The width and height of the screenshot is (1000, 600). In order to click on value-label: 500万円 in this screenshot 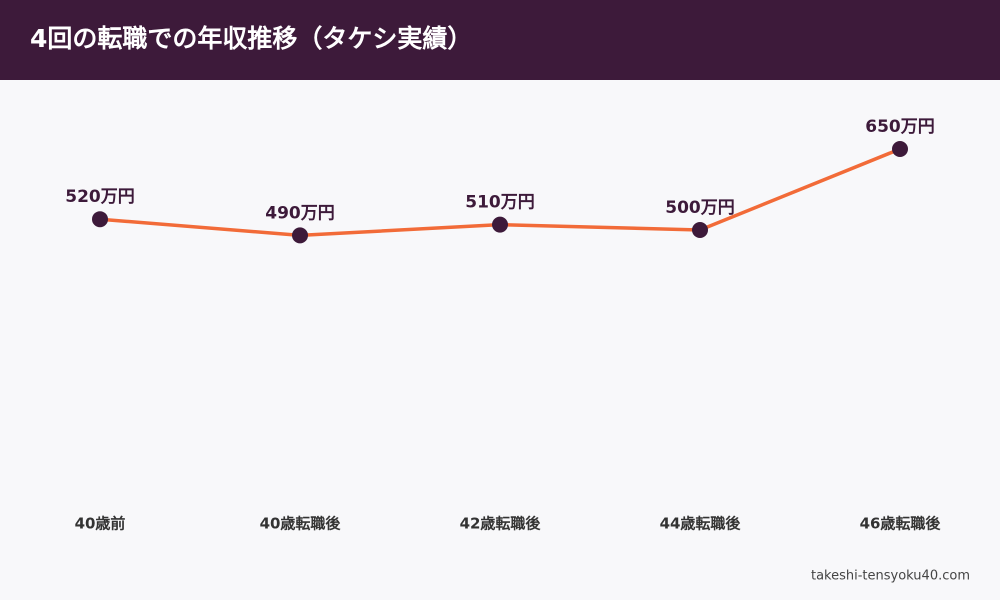, I will do `click(700, 208)`.